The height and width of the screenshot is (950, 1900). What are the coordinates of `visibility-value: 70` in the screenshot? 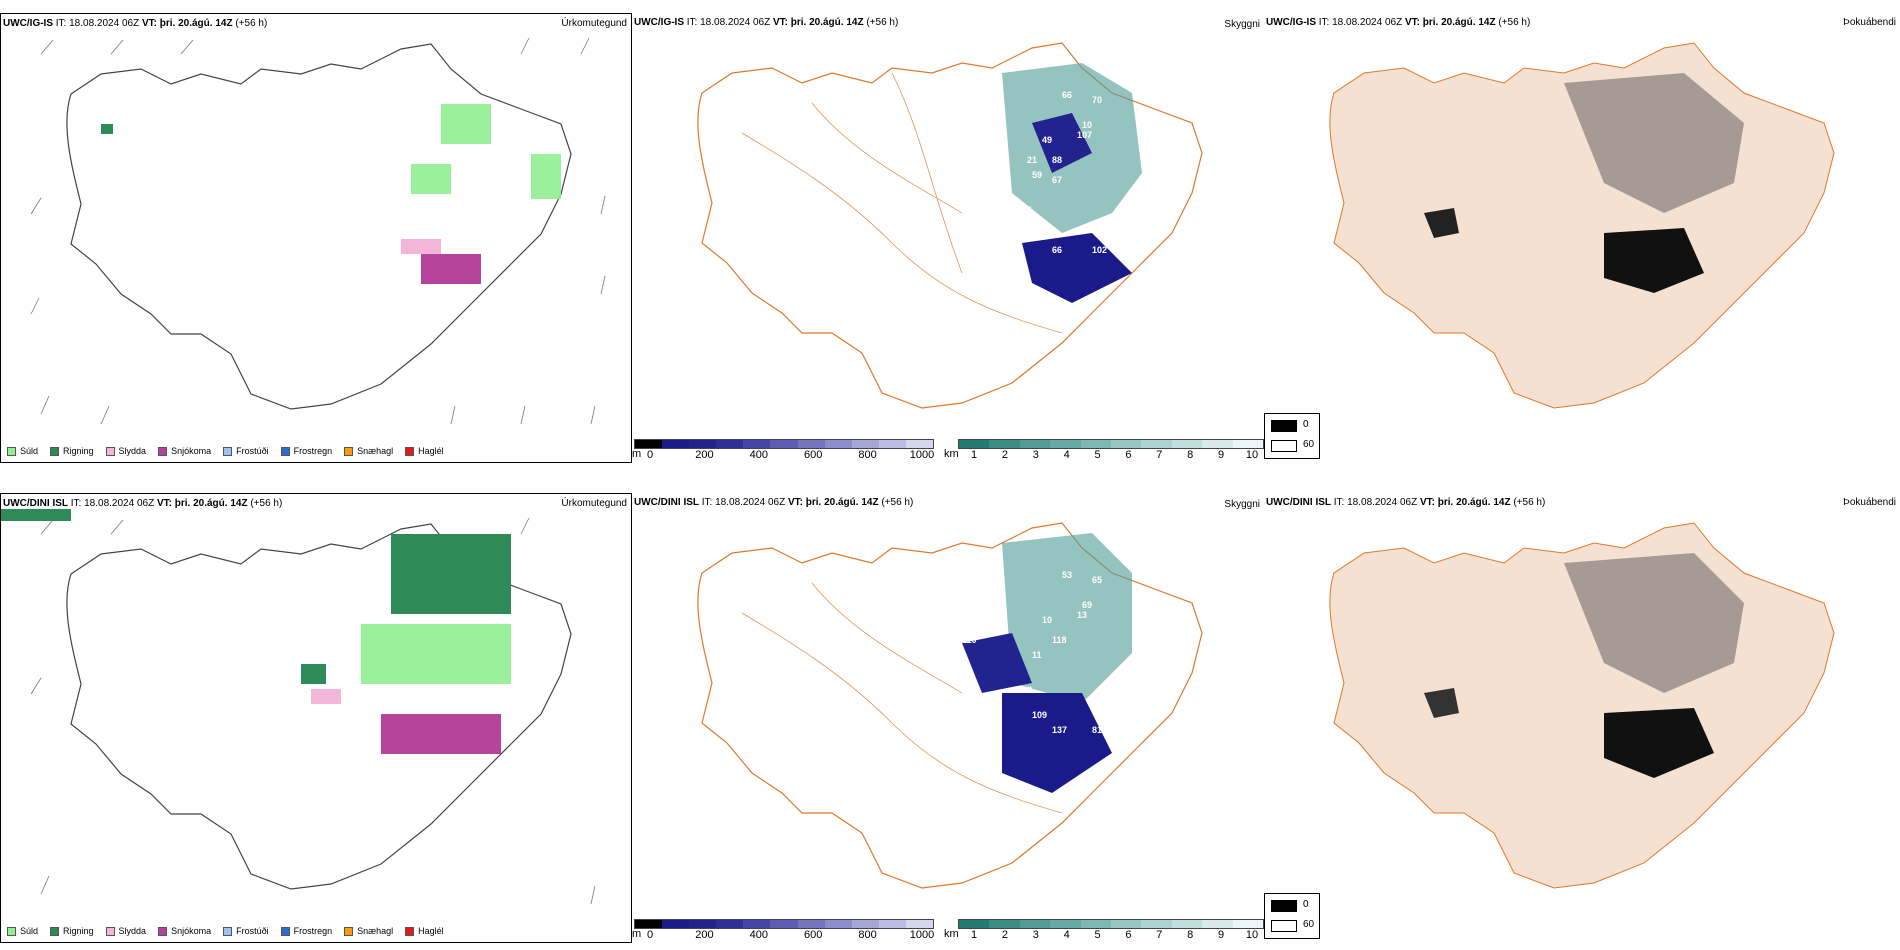 It's located at (1097, 100).